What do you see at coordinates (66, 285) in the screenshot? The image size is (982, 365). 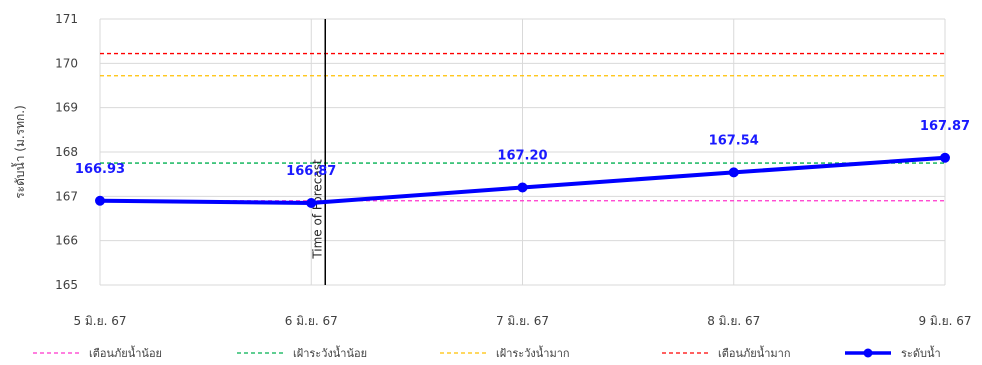 I see `y-tick-label: 165` at bounding box center [66, 285].